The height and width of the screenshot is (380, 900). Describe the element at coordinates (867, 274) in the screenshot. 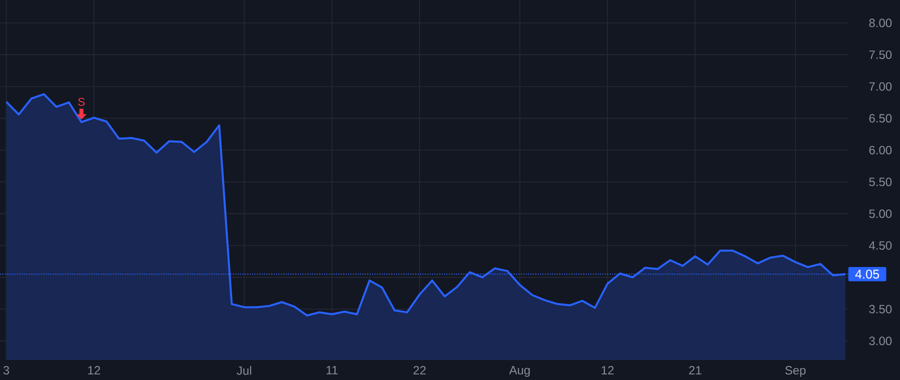

I see `ref-line-label: 4.05` at that location.